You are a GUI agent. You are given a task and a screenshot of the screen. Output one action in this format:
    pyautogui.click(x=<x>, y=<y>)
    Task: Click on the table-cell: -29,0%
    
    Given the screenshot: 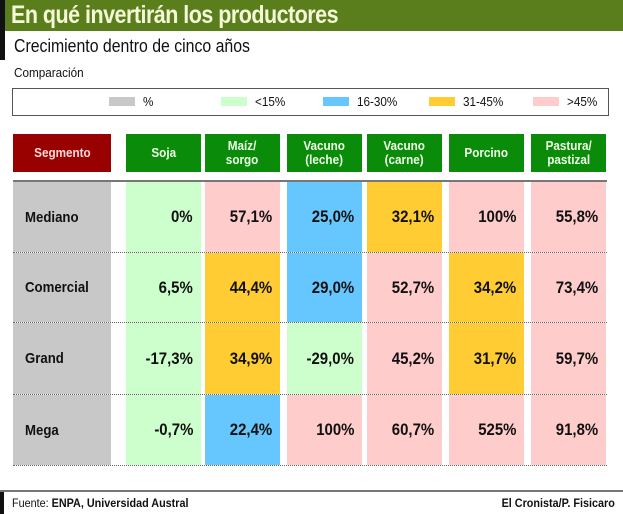 What is the action you would take?
    pyautogui.click(x=324, y=358)
    